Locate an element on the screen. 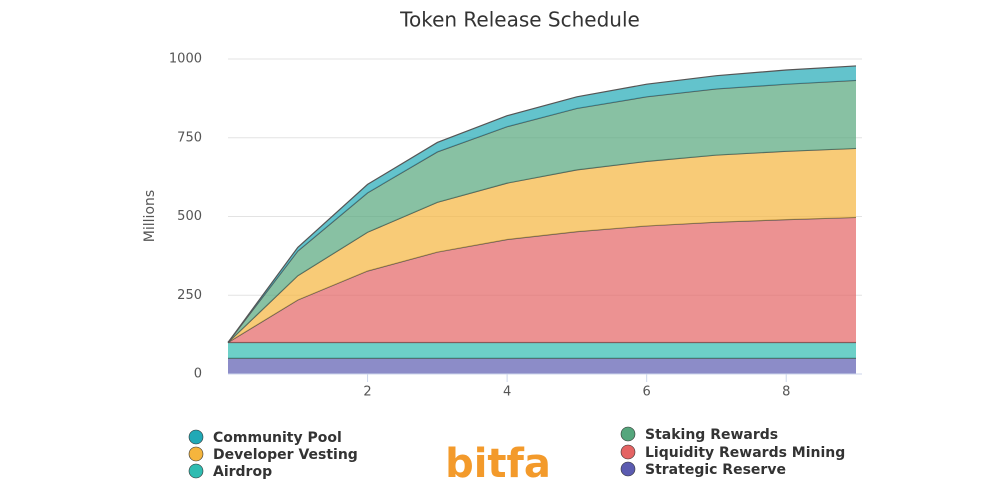 Image resolution: width=1000 pixels, height=500 pixels. legend-label: Strategic Reserve is located at coordinates (715, 470).